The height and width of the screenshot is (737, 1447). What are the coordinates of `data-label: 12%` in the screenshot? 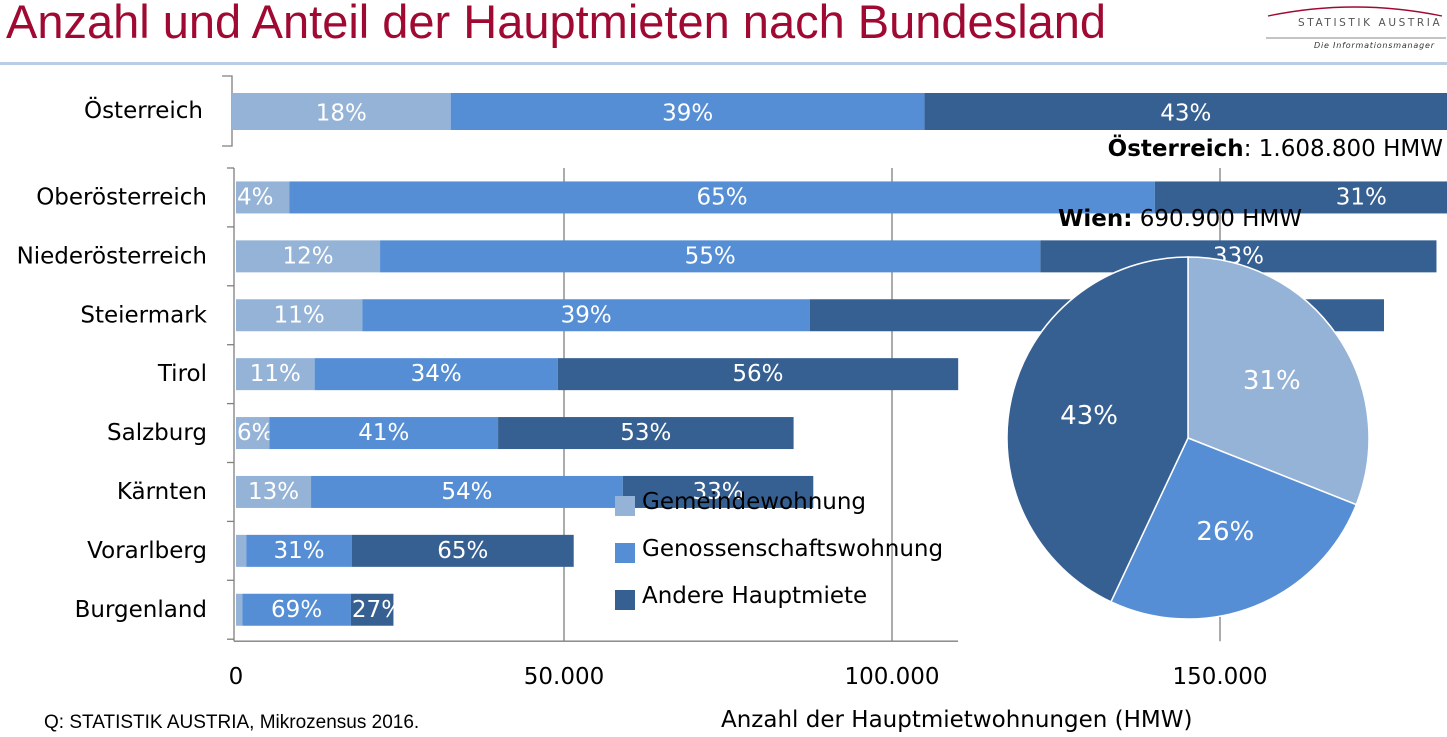 It's located at (307, 256).